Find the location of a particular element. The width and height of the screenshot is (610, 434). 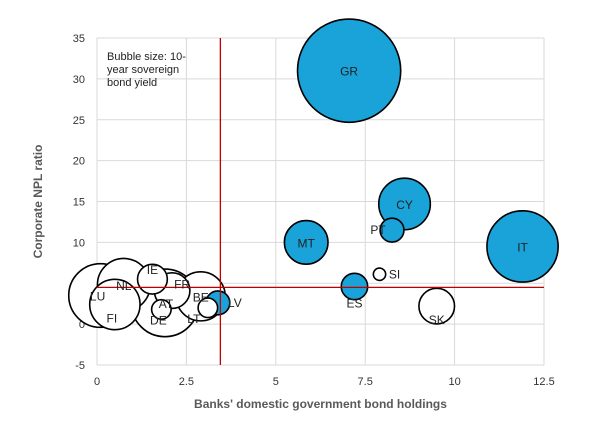

bubble-label-mt: MT is located at coordinates (307, 243).